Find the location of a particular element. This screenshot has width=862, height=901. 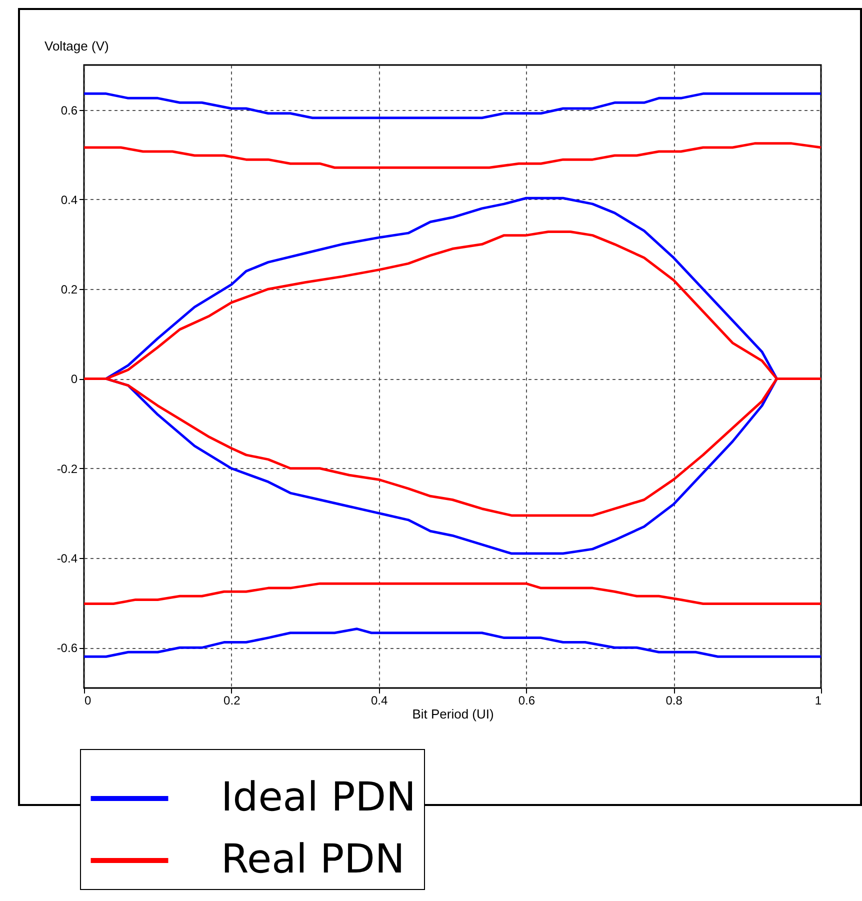

y-tick-label: -0.6 is located at coordinates (67, 648).